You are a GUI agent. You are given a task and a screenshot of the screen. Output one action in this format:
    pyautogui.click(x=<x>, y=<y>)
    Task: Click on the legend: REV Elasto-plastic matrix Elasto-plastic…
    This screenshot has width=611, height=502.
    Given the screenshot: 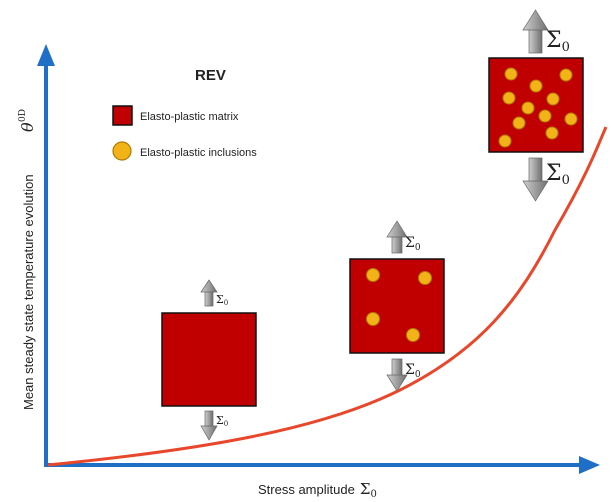 What is the action you would take?
    pyautogui.click(x=184, y=114)
    